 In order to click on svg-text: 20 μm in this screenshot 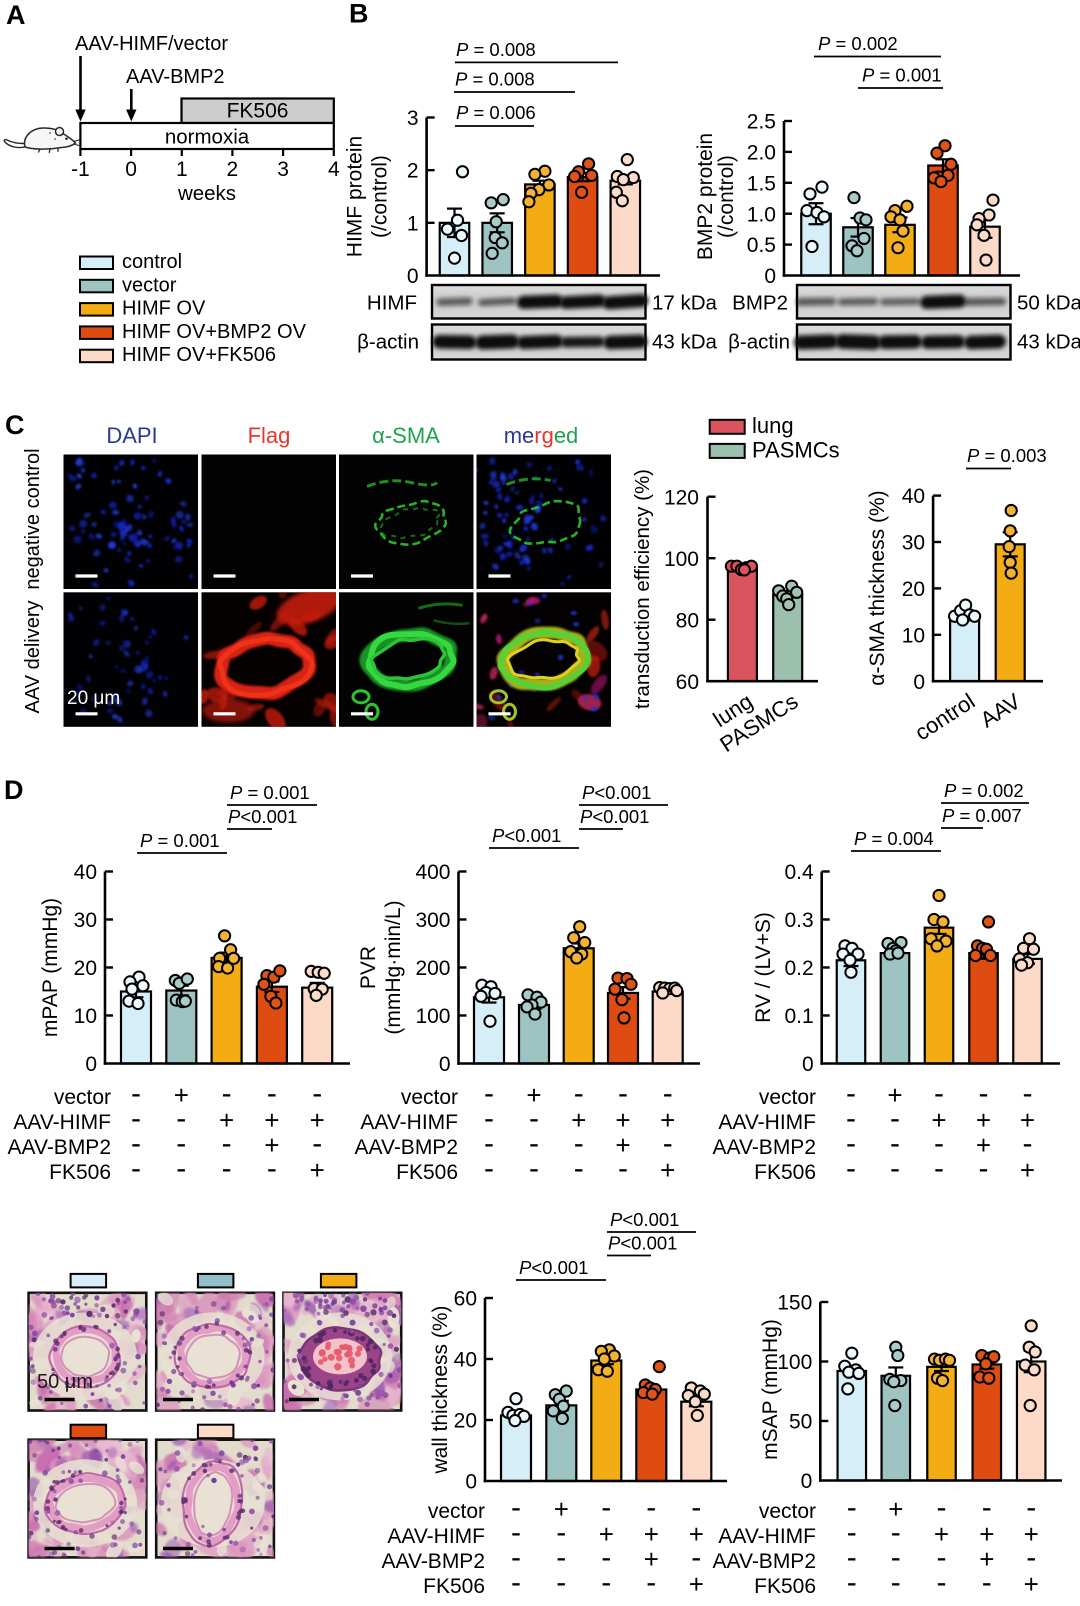, I will do `click(93, 698)`.